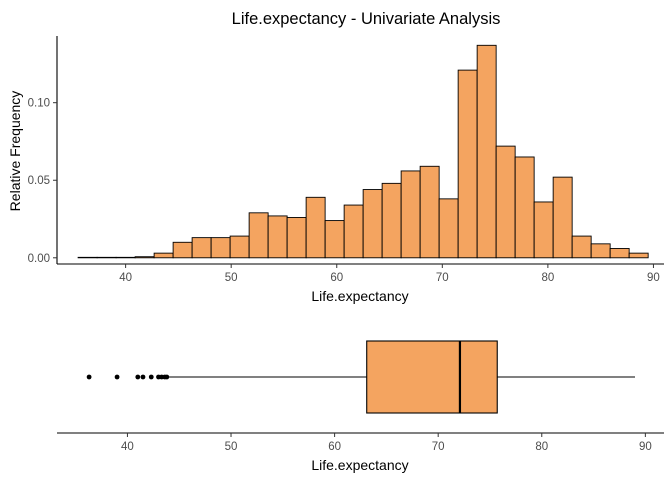  Describe the element at coordinates (366, 19) in the screenshot. I see `chart-title: Life.expectancy - Univariate Analysis` at that location.